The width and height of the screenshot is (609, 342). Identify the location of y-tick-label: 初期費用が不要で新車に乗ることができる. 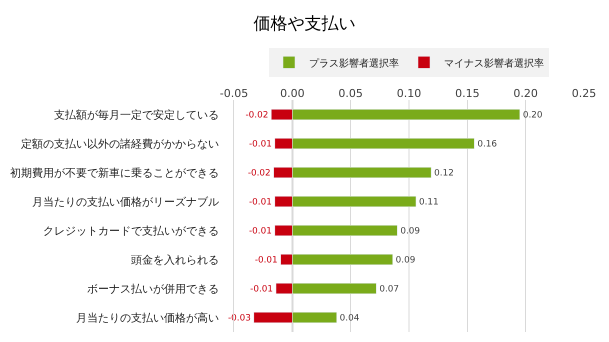
(114, 173).